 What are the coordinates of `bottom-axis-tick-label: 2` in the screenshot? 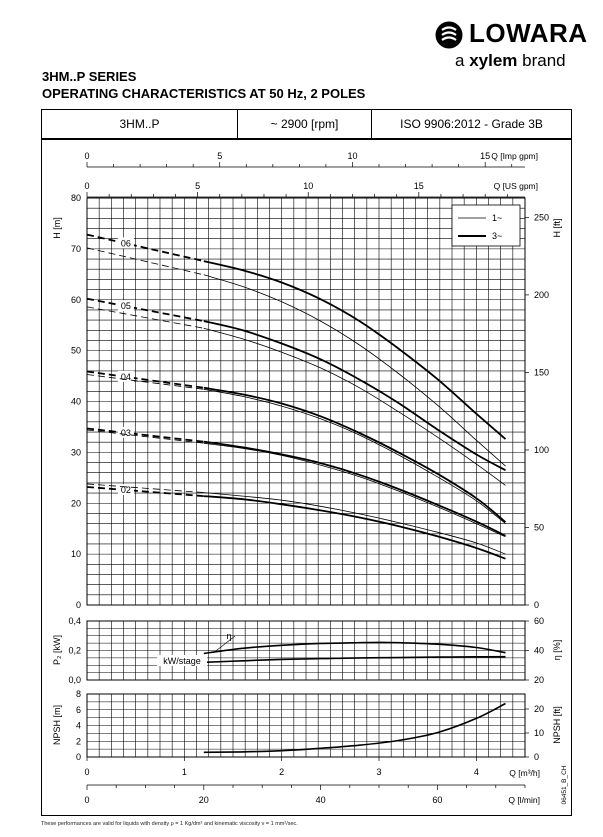 It's located at (281, 772).